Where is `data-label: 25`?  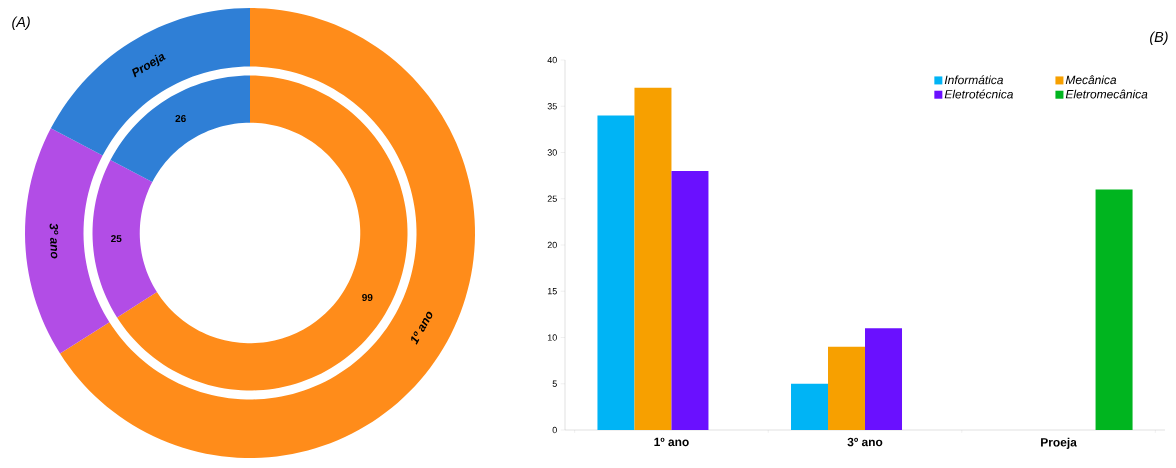 data-label: 25 is located at coordinates (116, 239).